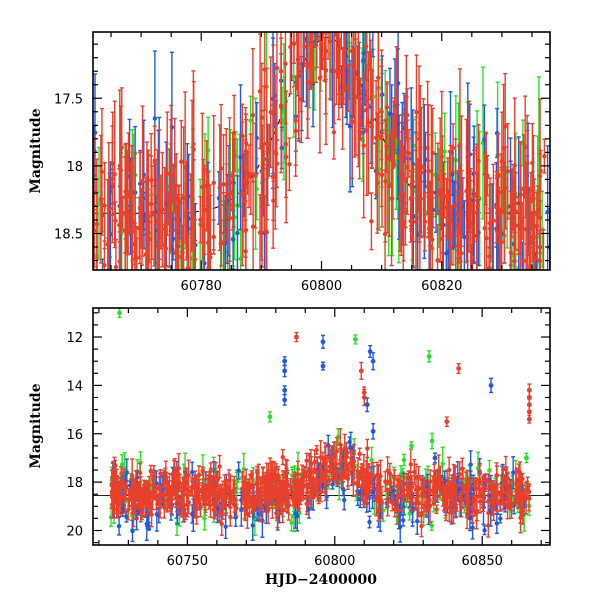 Image resolution: width=600 pixels, height=600 pixels. I want to click on x-tick-label: 60800, so click(321, 286).